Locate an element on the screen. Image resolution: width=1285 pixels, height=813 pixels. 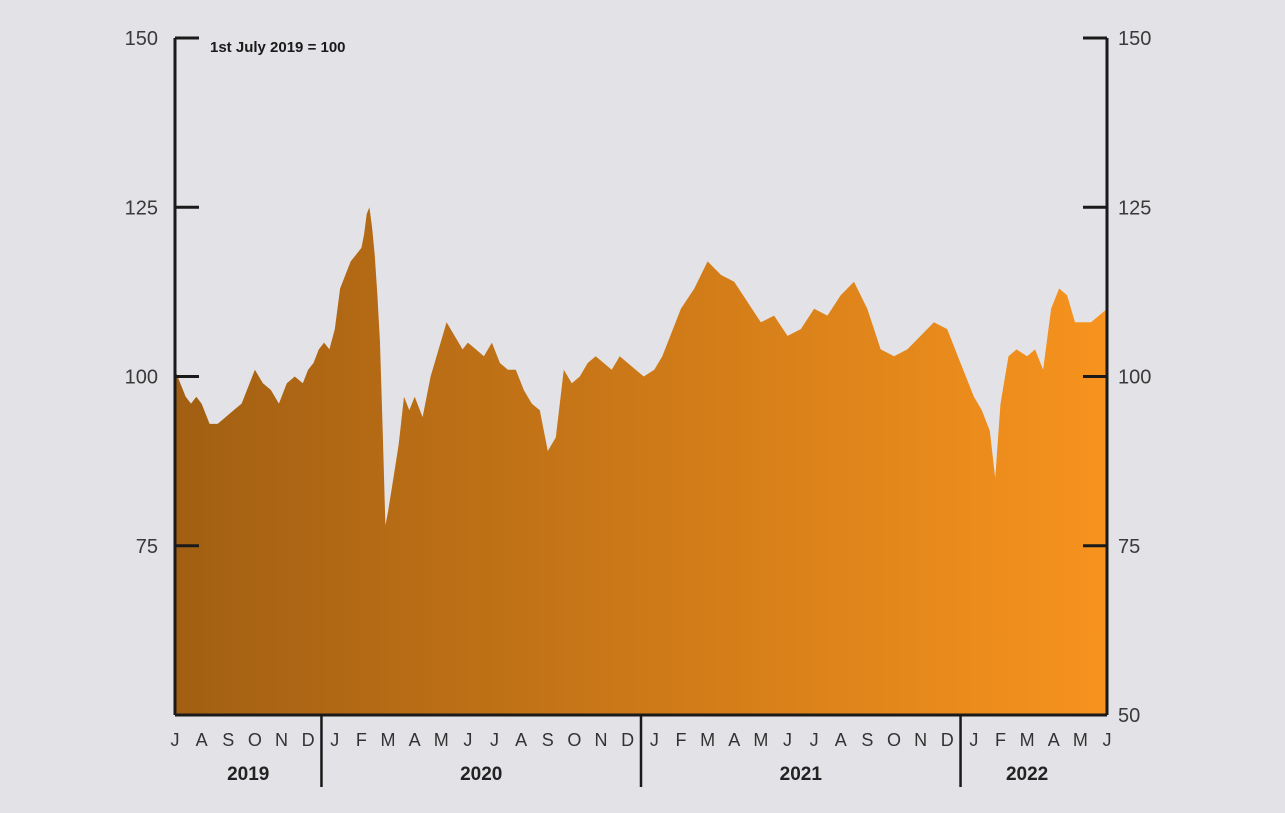
index-base-annotation: 1st July 2019 = 100 is located at coordinates (278, 47).